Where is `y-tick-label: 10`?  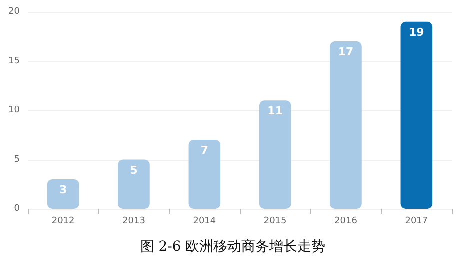 y-tick-label: 10 is located at coordinates (14, 111).